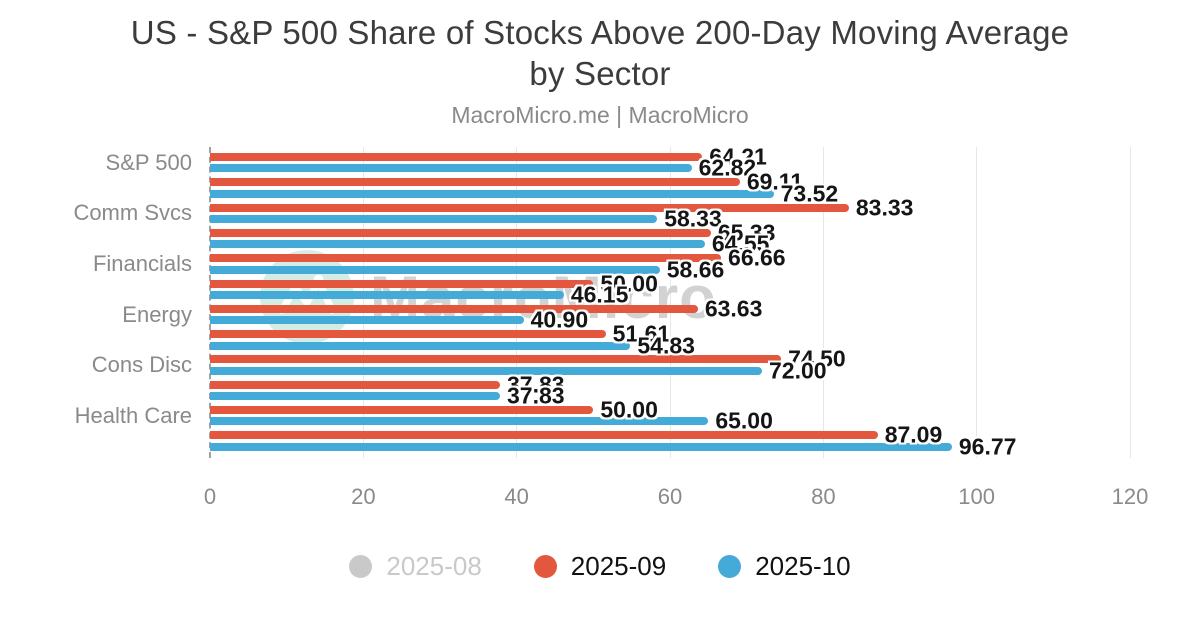 Image resolution: width=1200 pixels, height=630 pixels. Describe the element at coordinates (977, 496) in the screenshot. I see `x-tick-label: 100` at that location.